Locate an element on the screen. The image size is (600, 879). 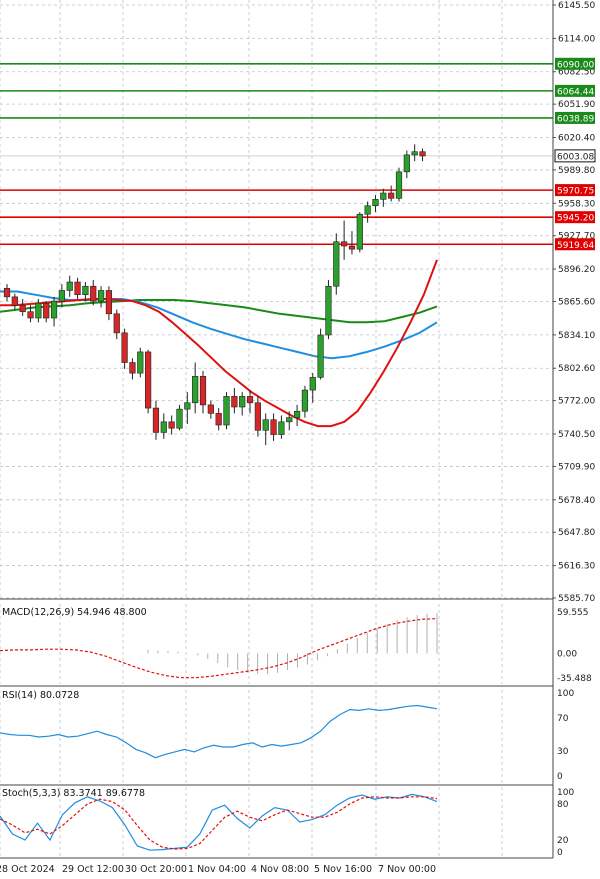
level-badge-label: 5945.20 is located at coordinates (575, 219).